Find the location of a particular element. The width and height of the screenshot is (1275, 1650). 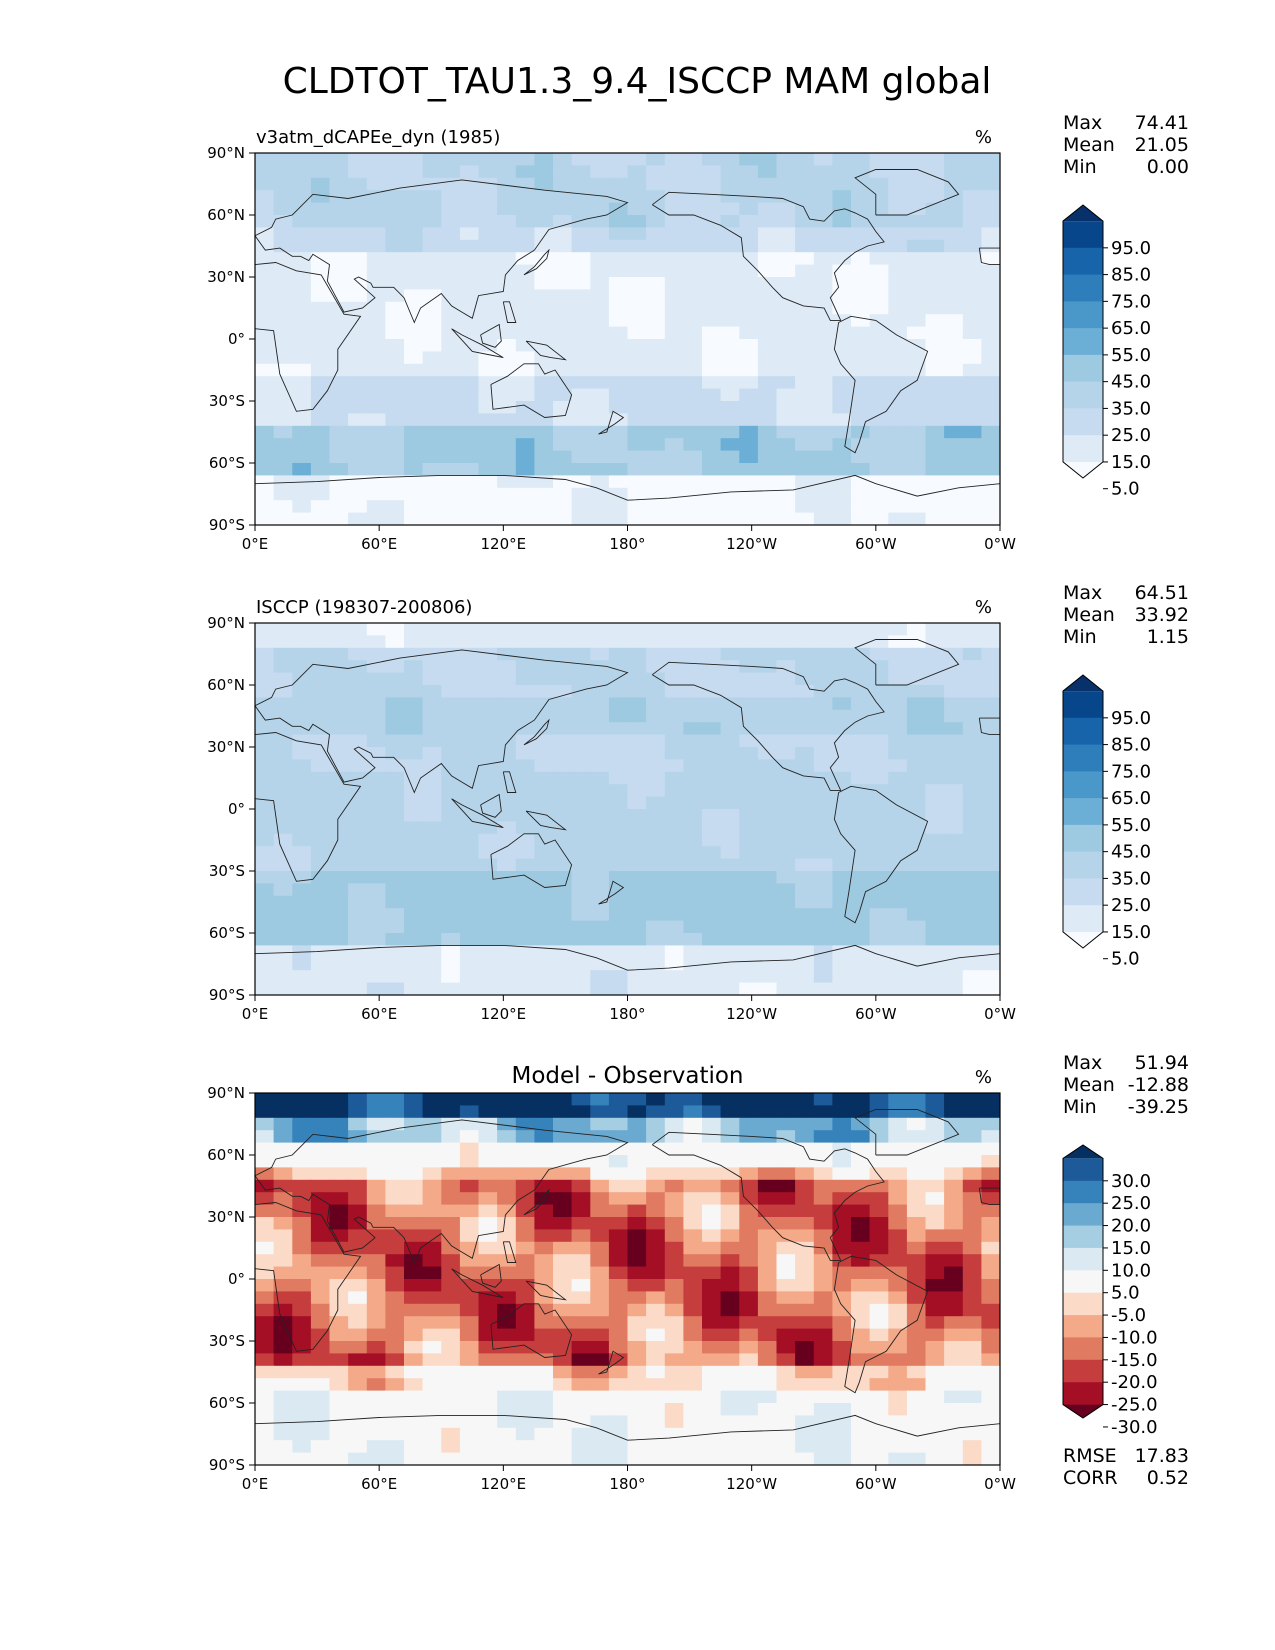

coastline is located at coordinates (881, 854).